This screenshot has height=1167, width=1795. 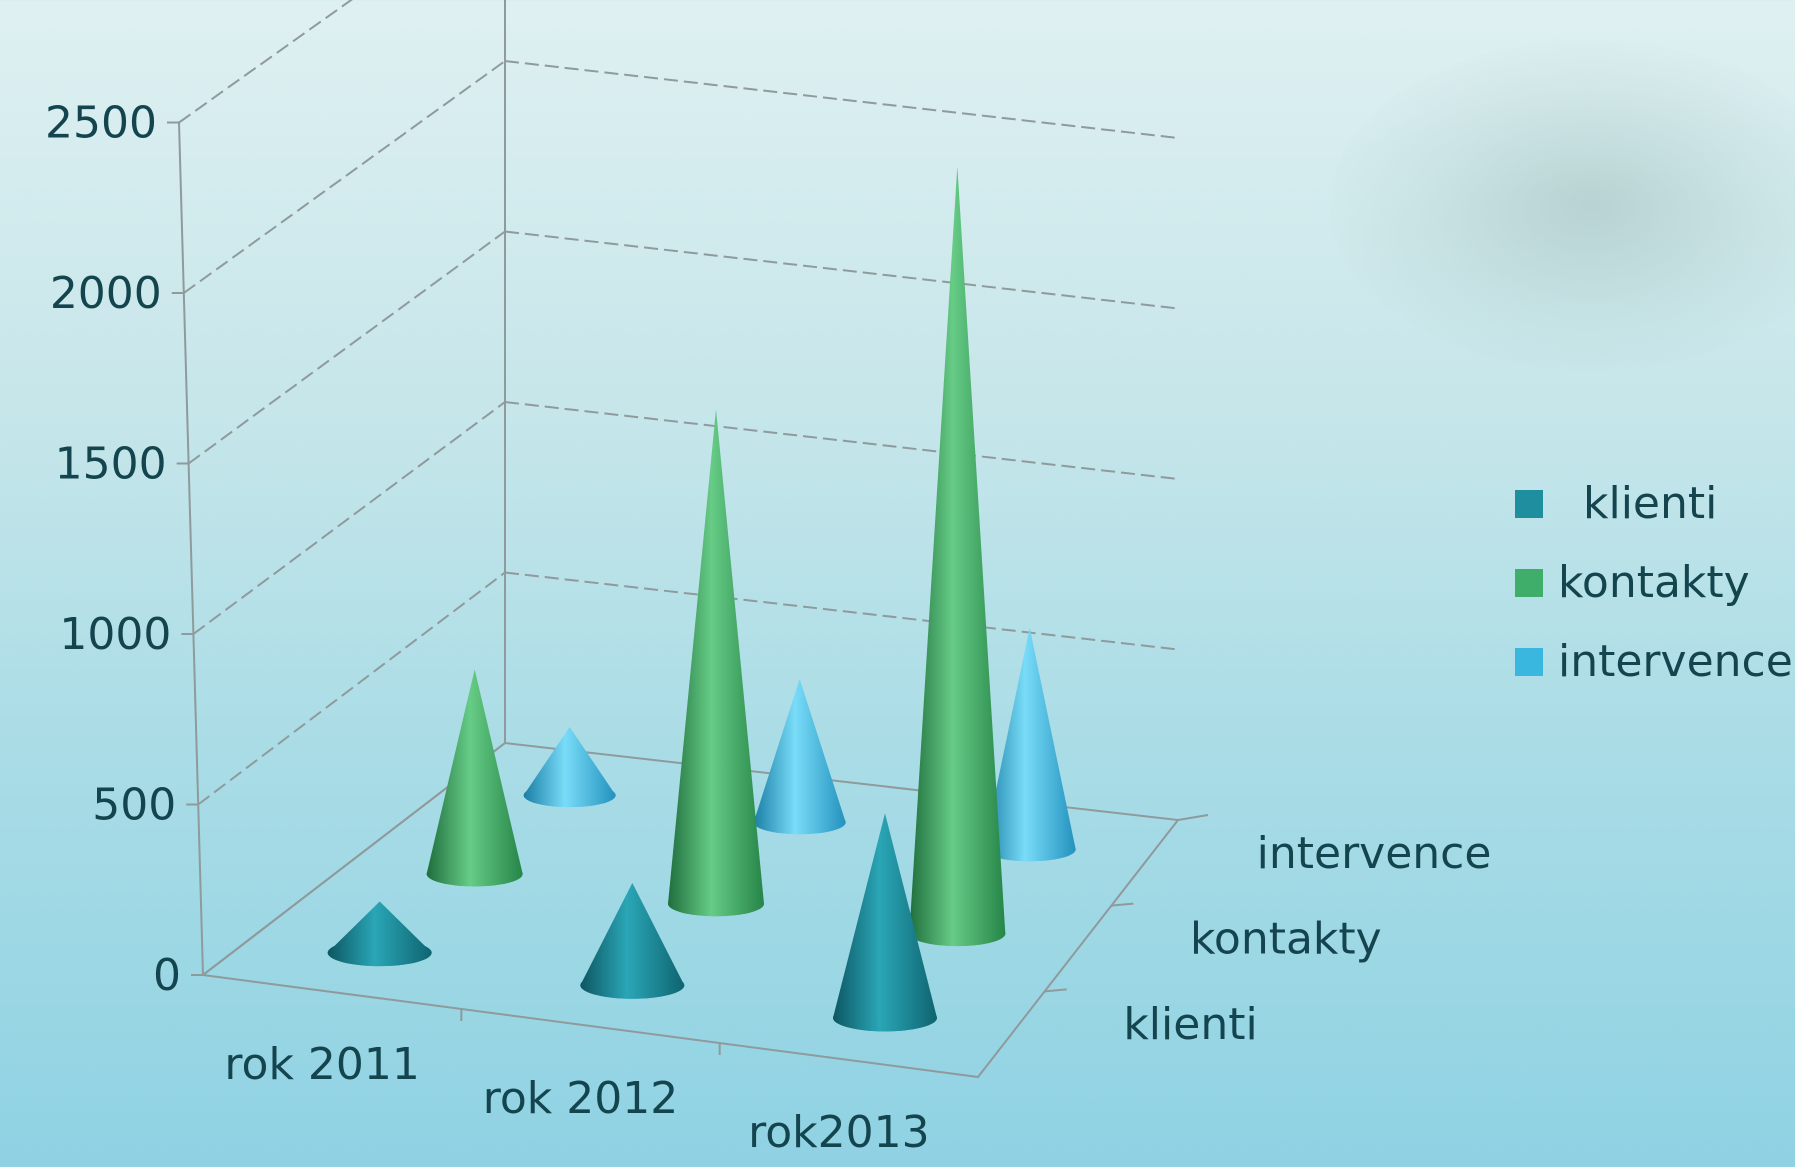 What do you see at coordinates (1529, 583) in the screenshot?
I see `legend-swatch-kontakty` at bounding box center [1529, 583].